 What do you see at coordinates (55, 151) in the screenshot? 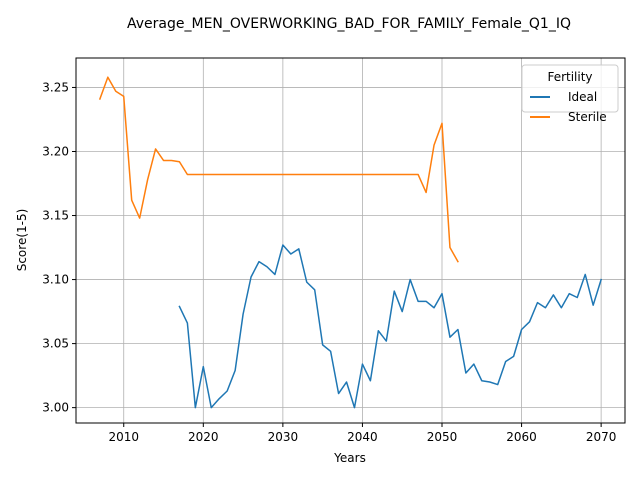
I see `y-tick-label: 3.20` at bounding box center [55, 151].